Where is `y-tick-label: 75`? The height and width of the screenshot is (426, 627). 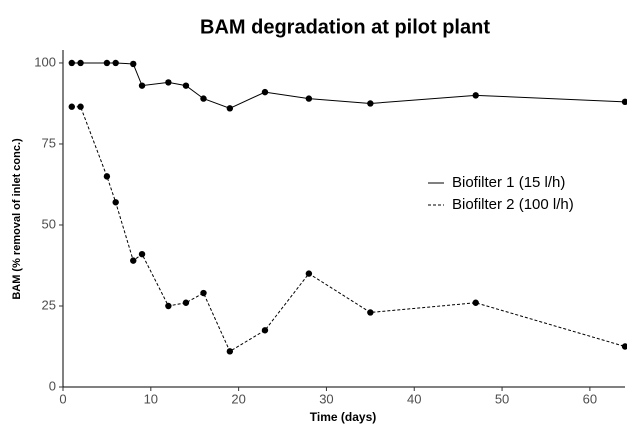 y-tick-label: 75 is located at coordinates (49, 142).